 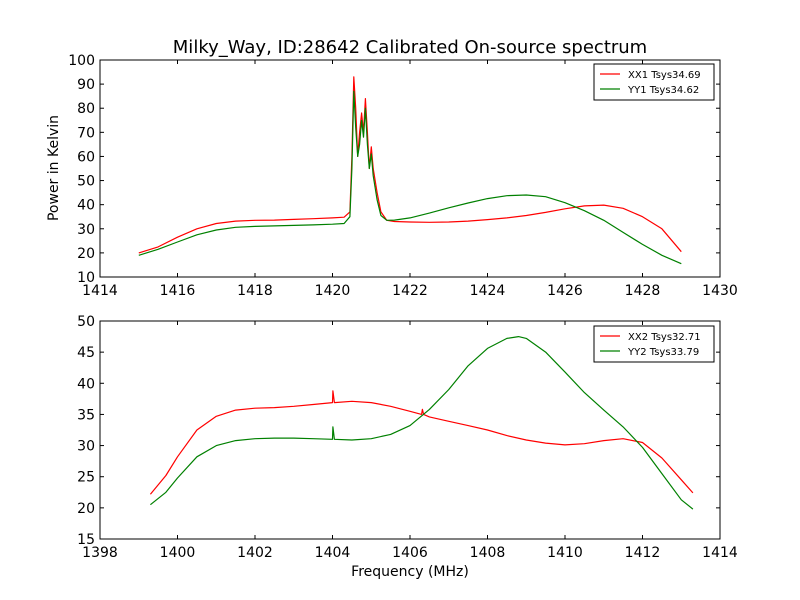 What do you see at coordinates (488, 553) in the screenshot?
I see `x-tick-label: 1408` at bounding box center [488, 553].